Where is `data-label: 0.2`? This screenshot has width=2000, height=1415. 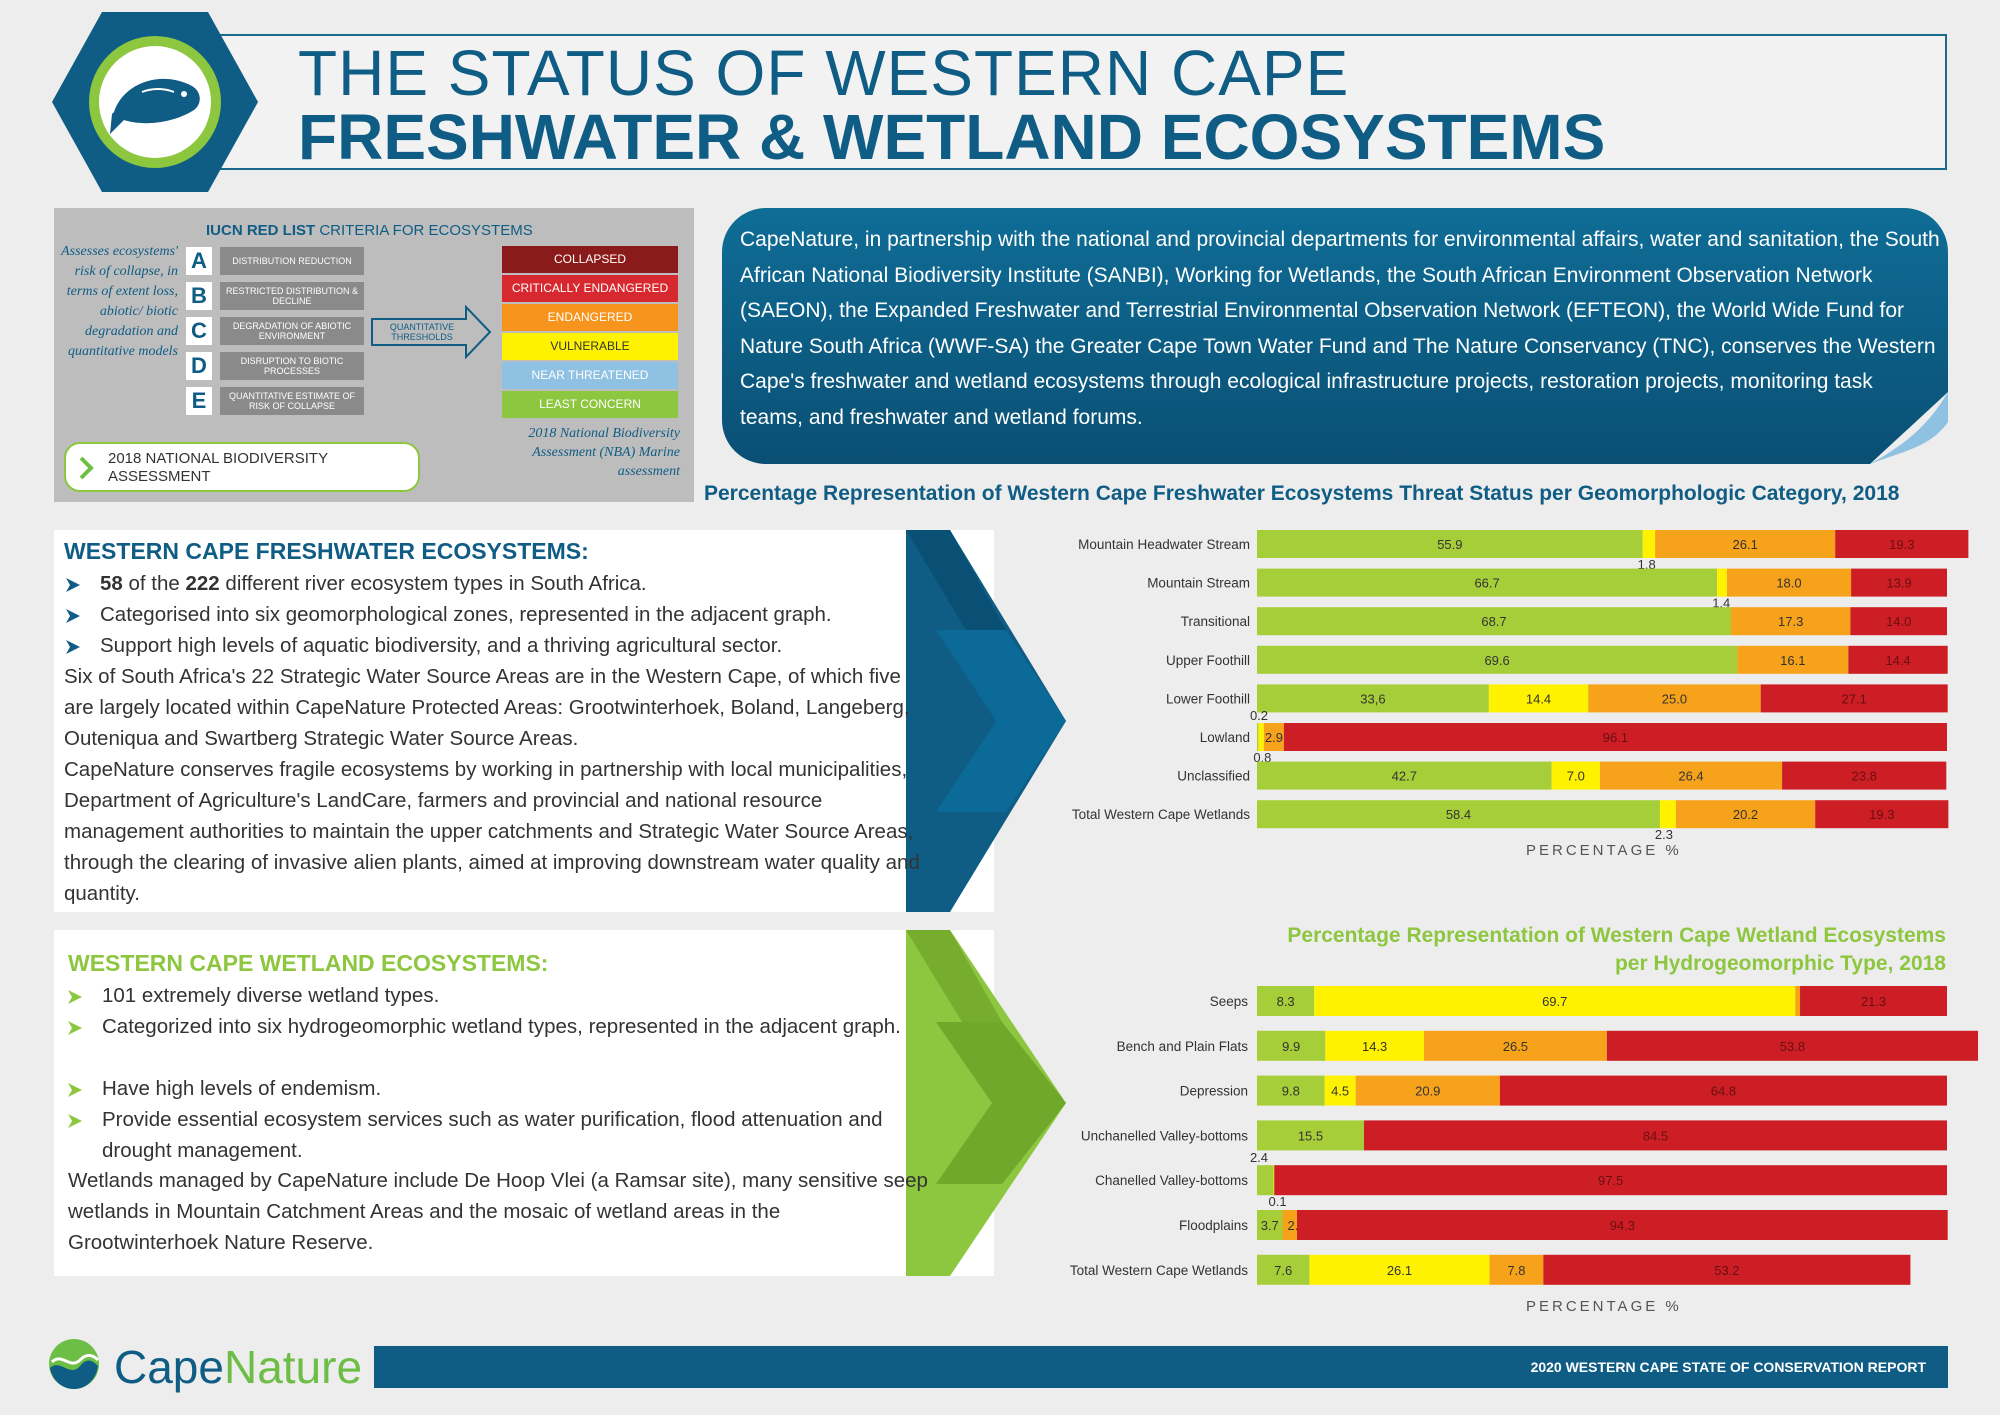 data-label: 0.2 is located at coordinates (1259, 715).